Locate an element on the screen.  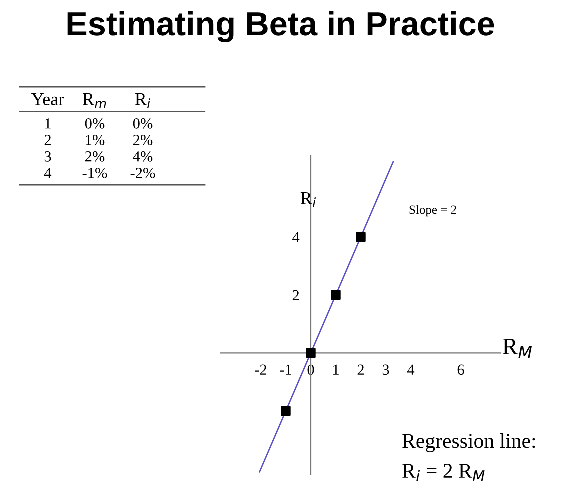
text: R$_{i}$ is located at coordinates (143, 100).